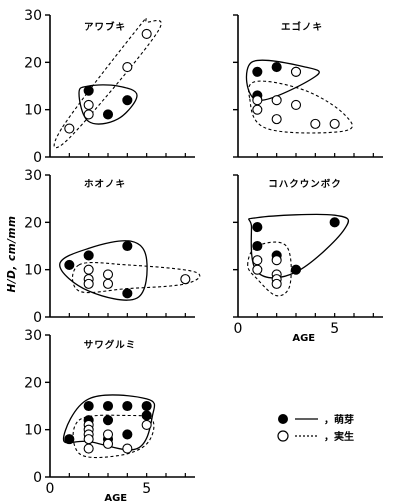 This screenshot has width=398, height=503. I want to click on panel-5: 0 10 20 30 0 5 AGE サワグルミ, so click(109, 415).